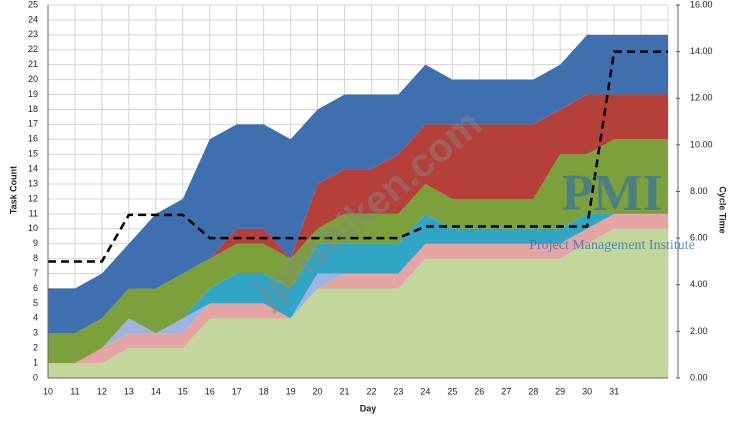 The height and width of the screenshot is (421, 738). Describe the element at coordinates (560, 391) in the screenshot. I see `x-tick-label: 29` at that location.